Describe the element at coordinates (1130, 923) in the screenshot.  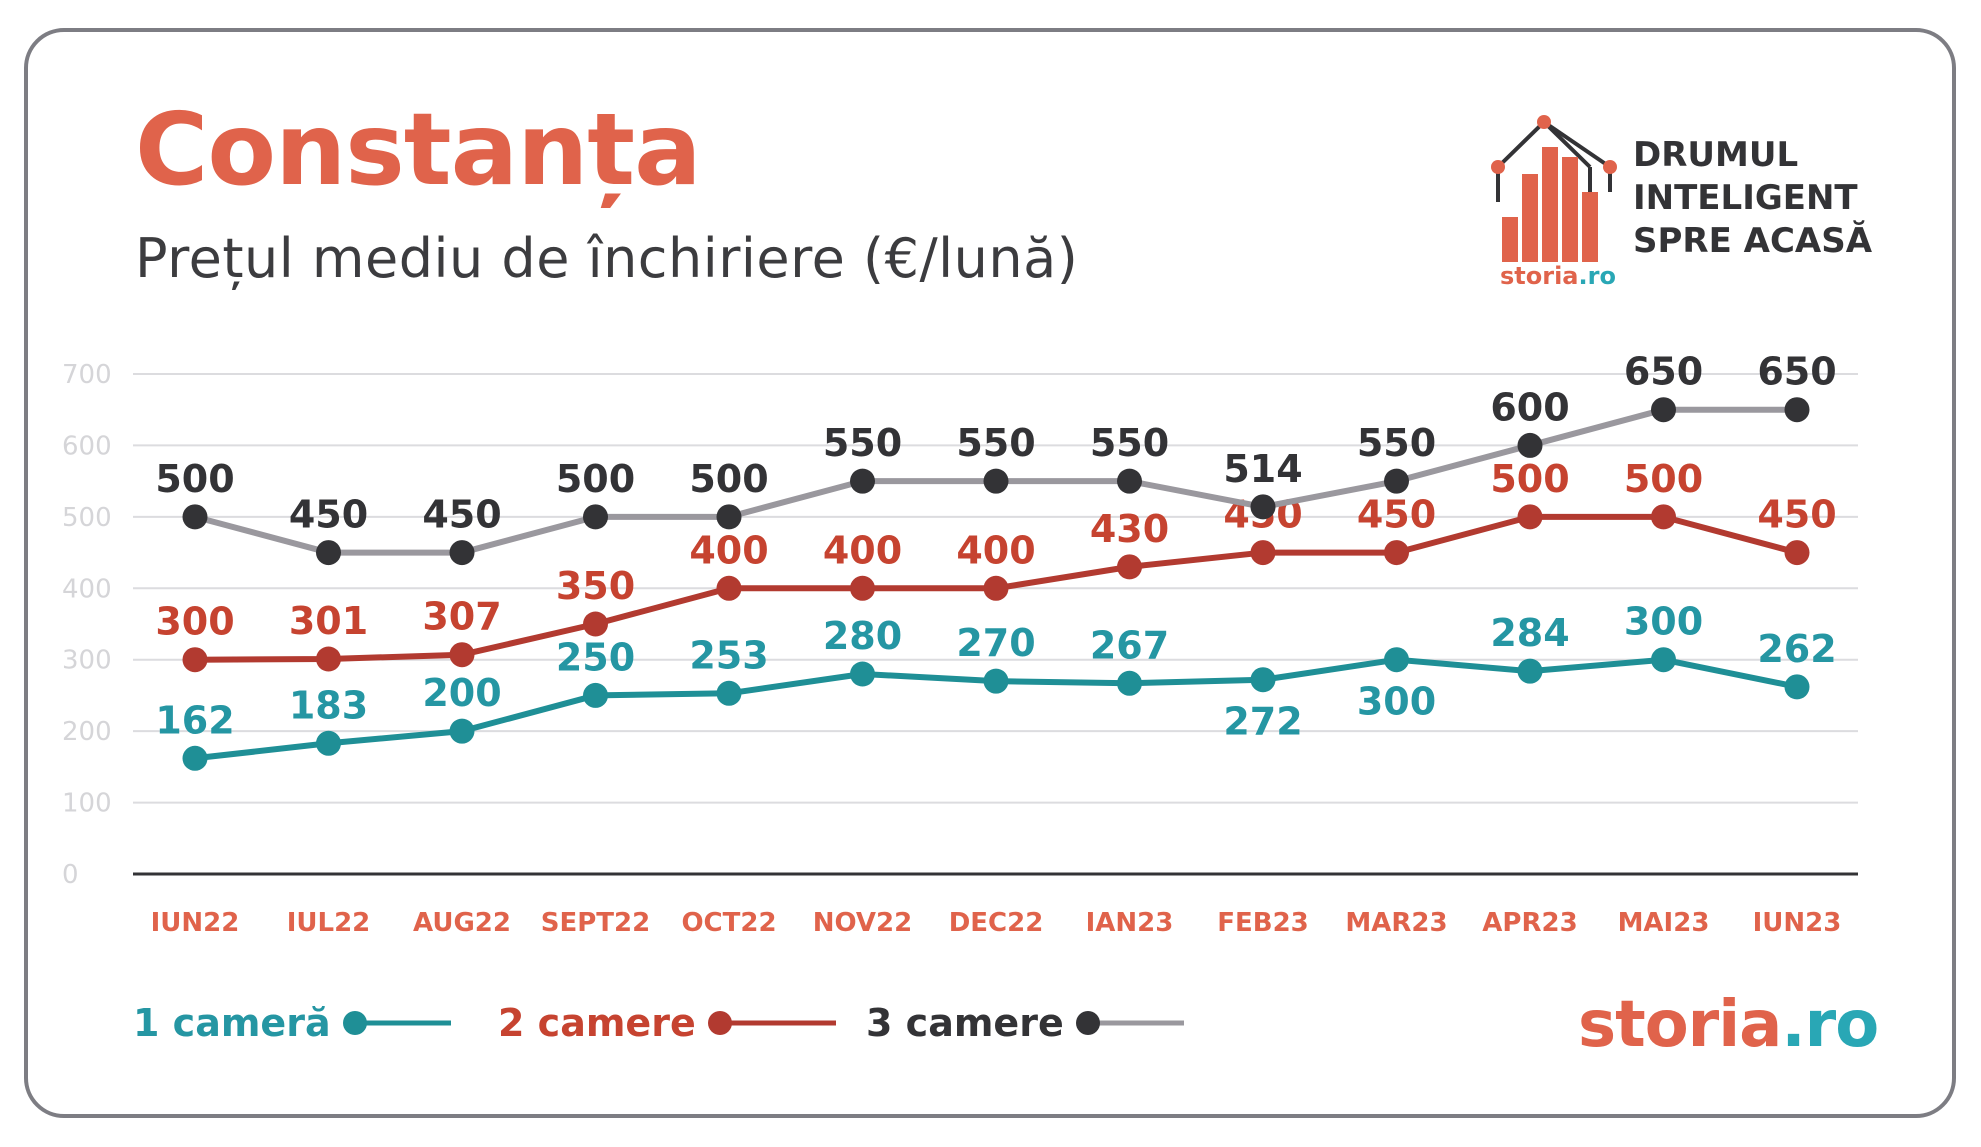
I see `x-tick-label: IAN23` at that location.